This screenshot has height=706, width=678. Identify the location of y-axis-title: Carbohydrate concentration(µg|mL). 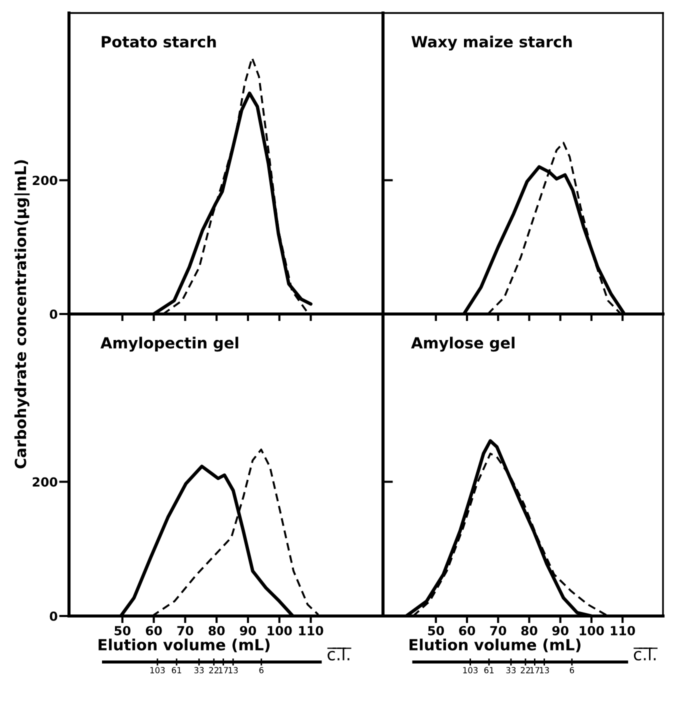
(22, 314).